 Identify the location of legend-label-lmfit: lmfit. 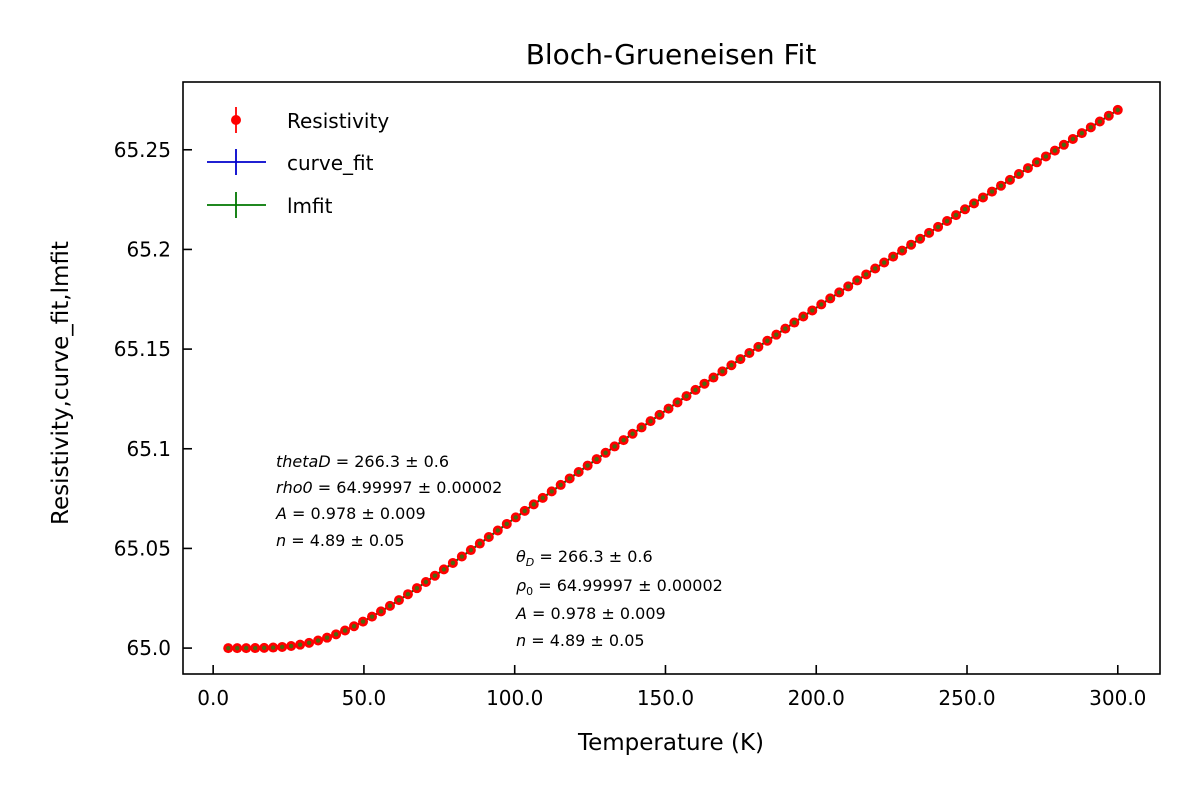
(310, 206).